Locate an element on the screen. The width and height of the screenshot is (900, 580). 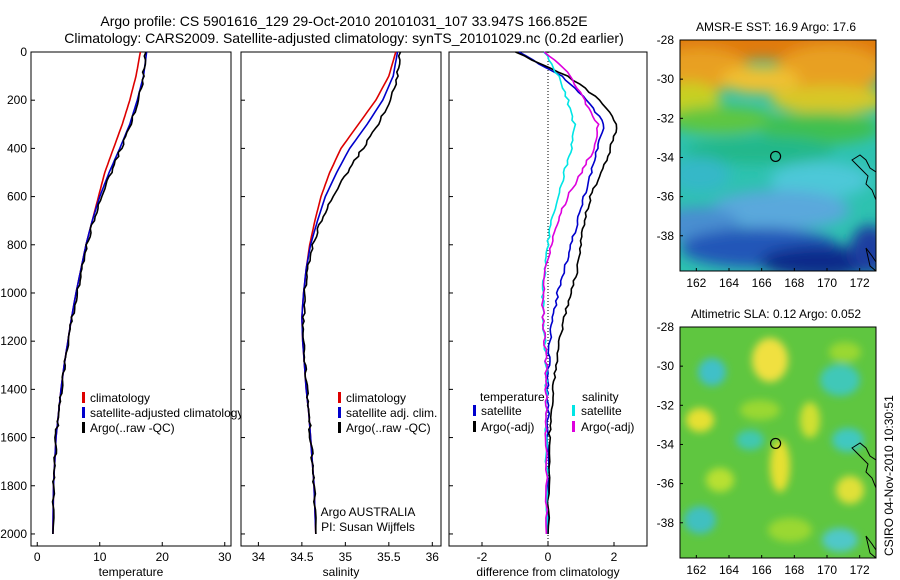
legend-label-sal-satellite: satellite is located at coordinates (601, 411).